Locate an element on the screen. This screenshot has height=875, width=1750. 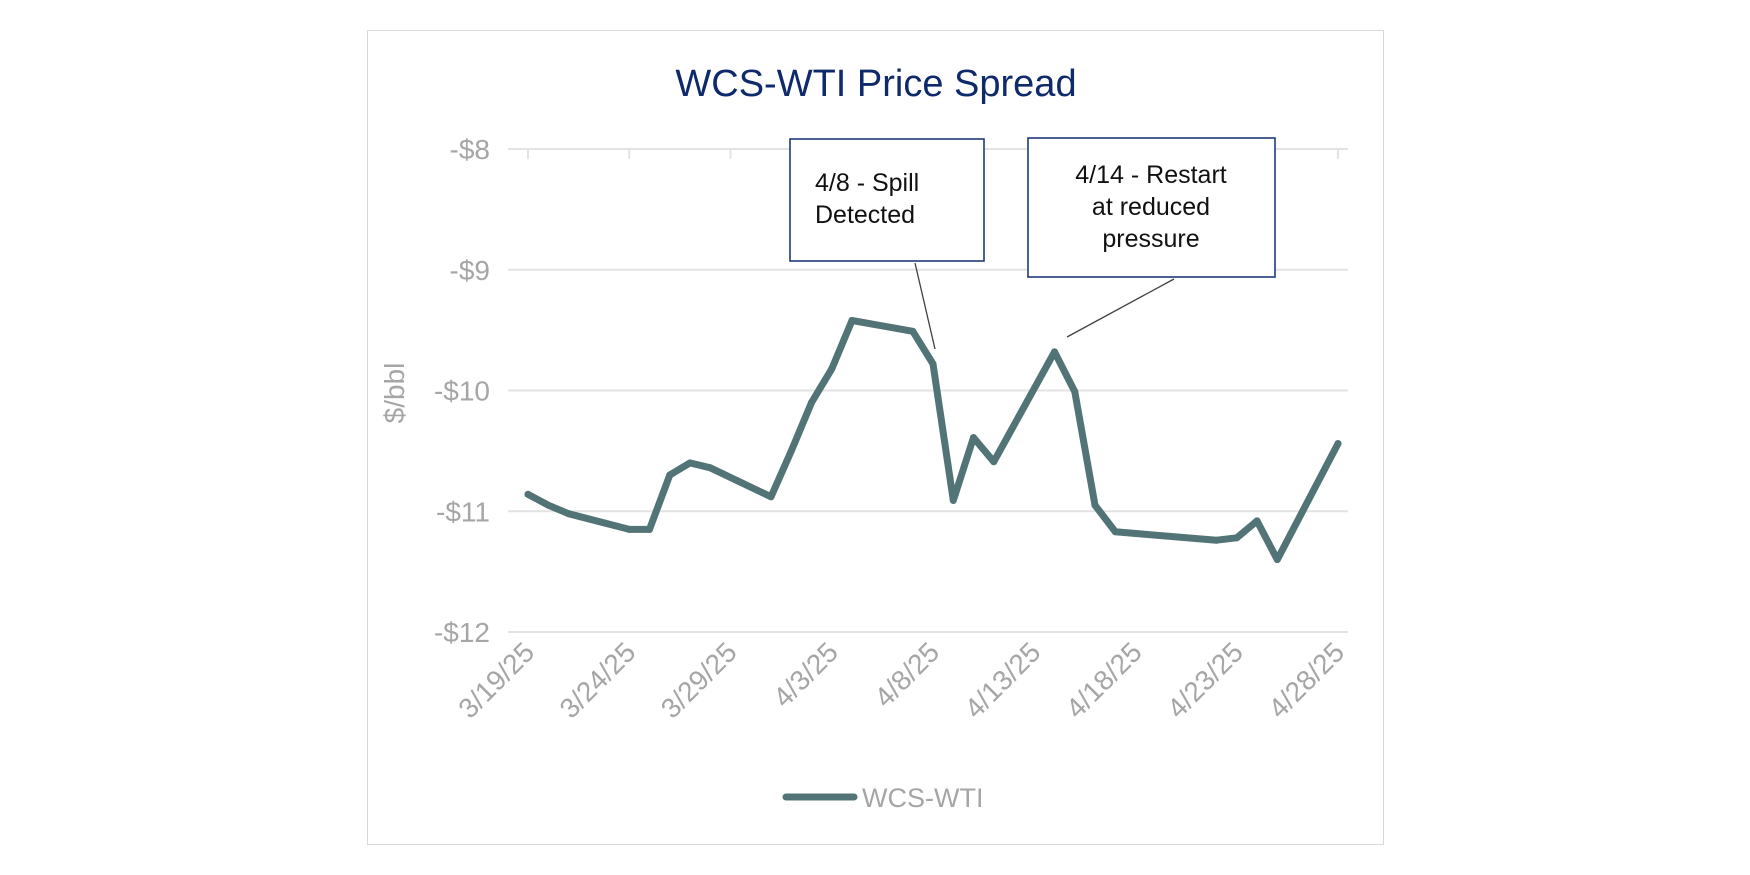
x-tick-label: 4/3/25 is located at coordinates (805, 674).